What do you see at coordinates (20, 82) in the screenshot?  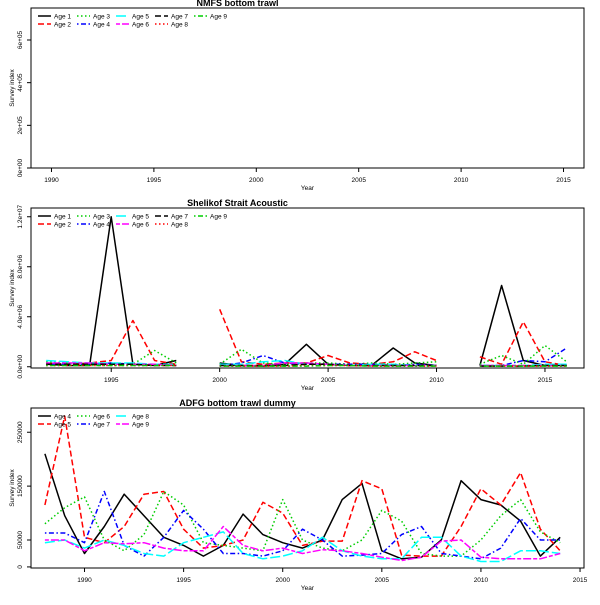 I see `y-tick-label: 4e+05` at bounding box center [20, 82].